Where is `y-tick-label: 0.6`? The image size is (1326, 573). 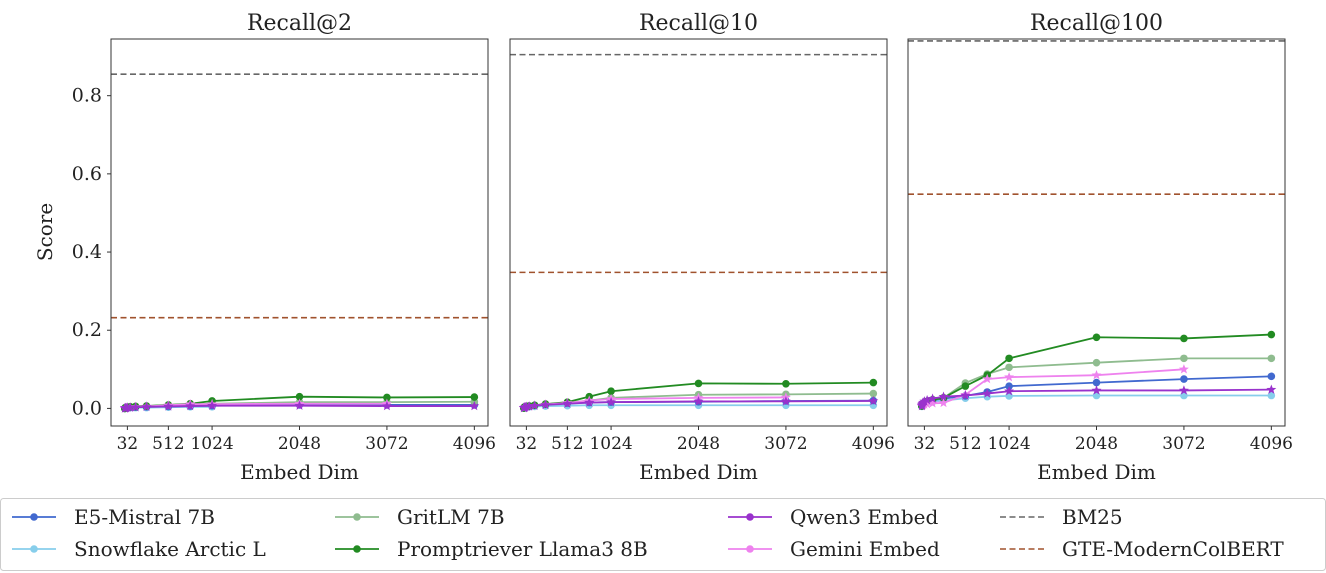 y-tick-label: 0.6 is located at coordinates (87, 174).